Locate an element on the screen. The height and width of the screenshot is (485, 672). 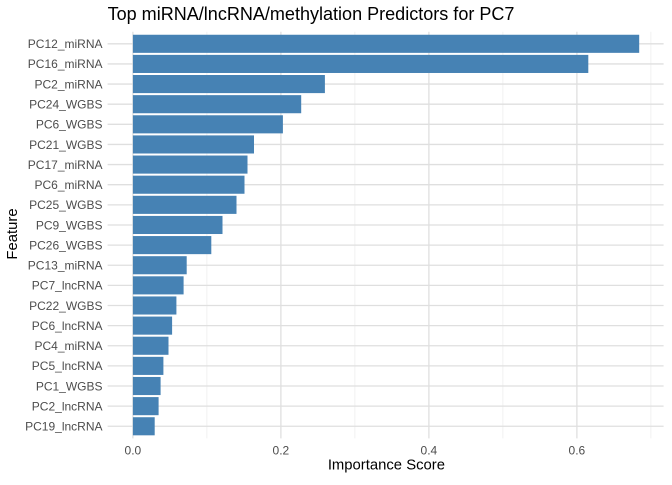
svg-text: PC2_lncRNA is located at coordinates (67, 406).